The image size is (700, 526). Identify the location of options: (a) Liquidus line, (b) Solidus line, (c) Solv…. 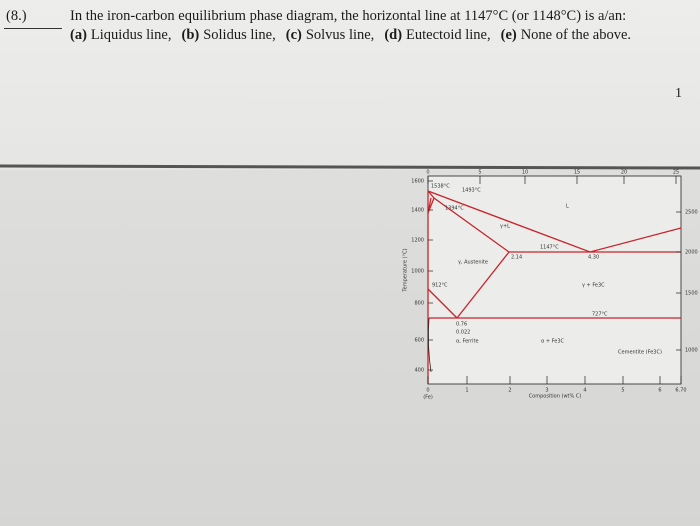
(355, 35).